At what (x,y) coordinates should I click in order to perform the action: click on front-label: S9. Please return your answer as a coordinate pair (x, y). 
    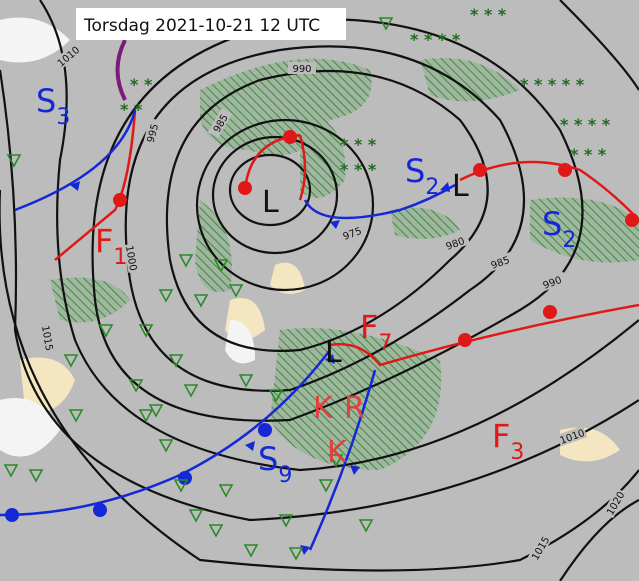
    Looking at the image, I should click on (275, 464).